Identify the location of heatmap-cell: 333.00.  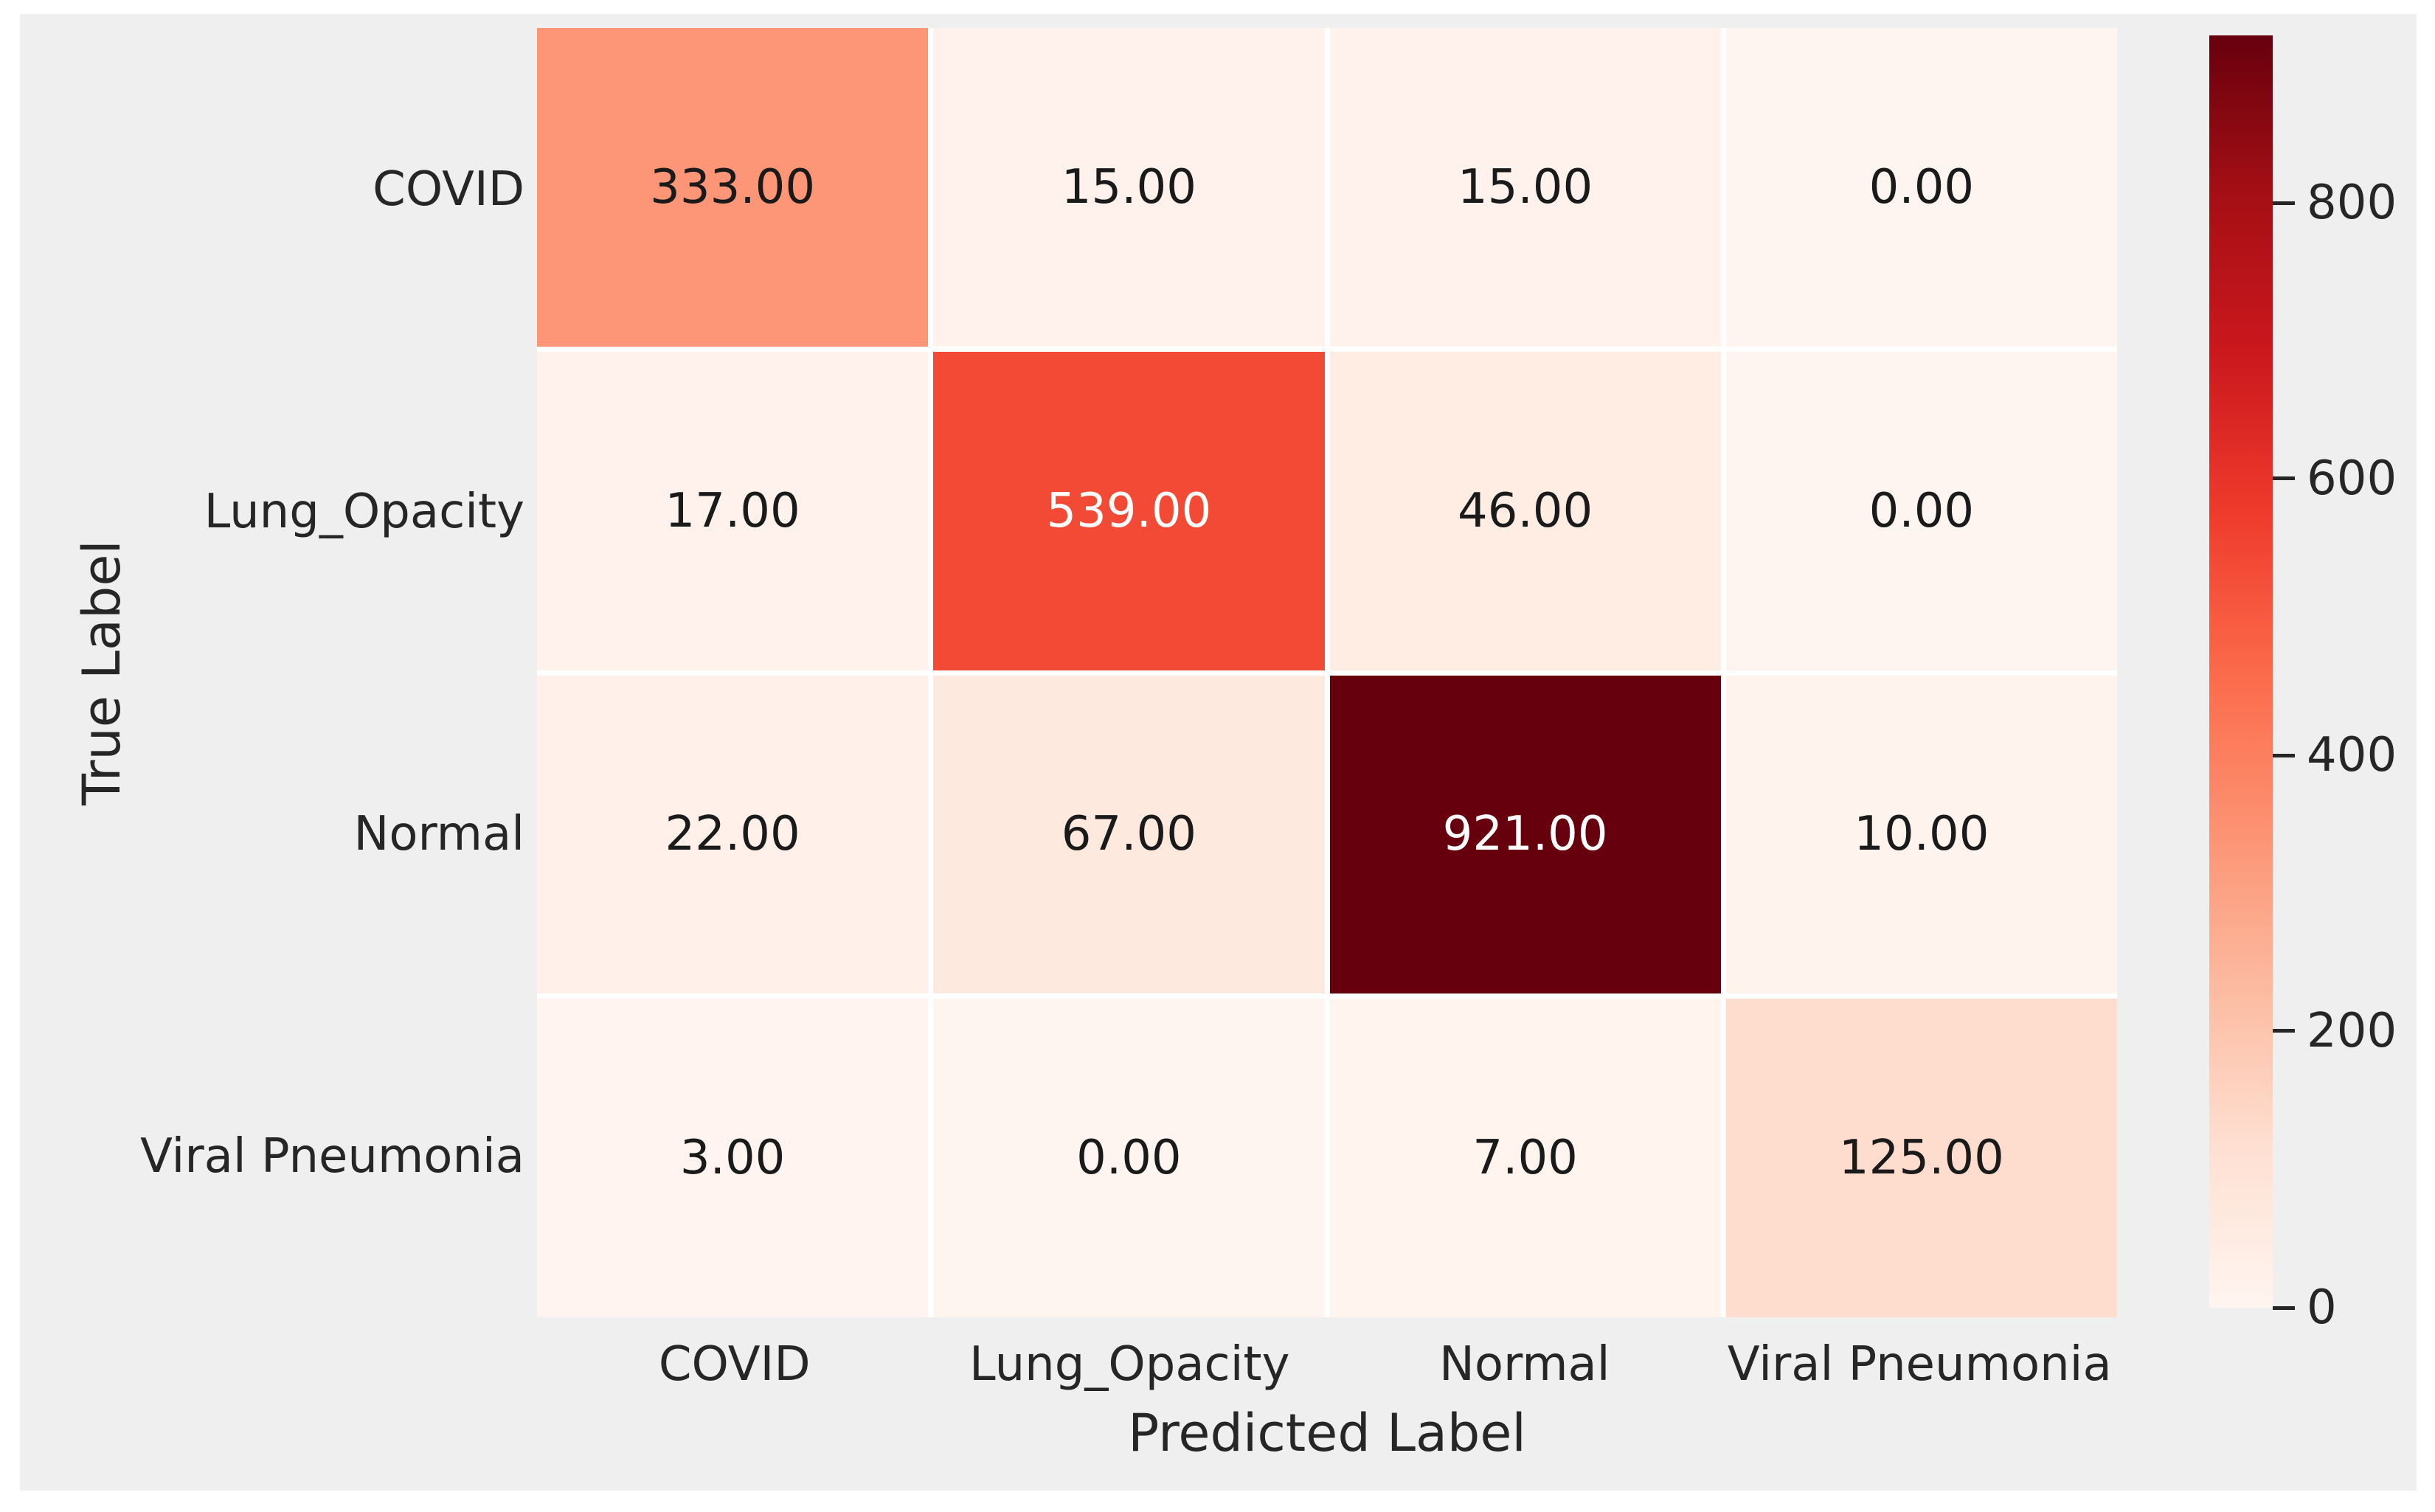
(733, 187).